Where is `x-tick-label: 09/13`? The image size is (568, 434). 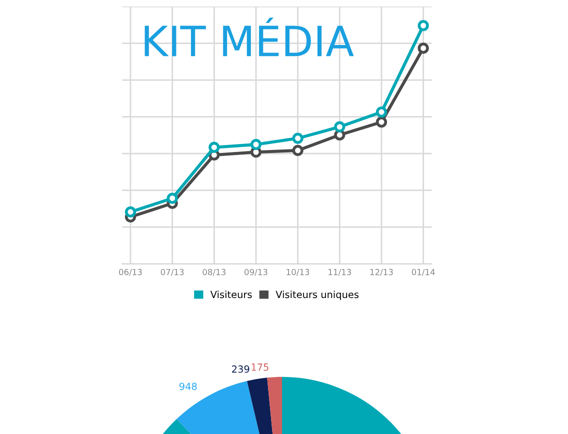 x-tick-label: 09/13 is located at coordinates (256, 272).